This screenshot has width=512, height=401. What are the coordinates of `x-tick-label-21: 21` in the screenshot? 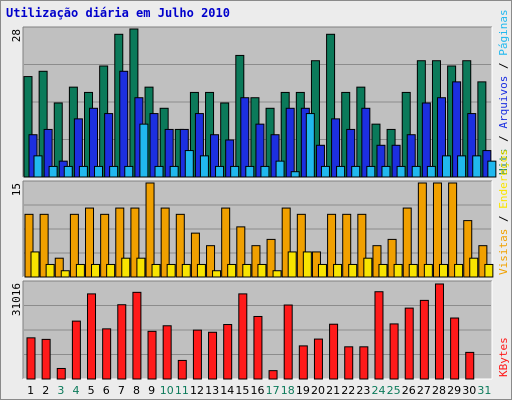 It's located at (333, 390).